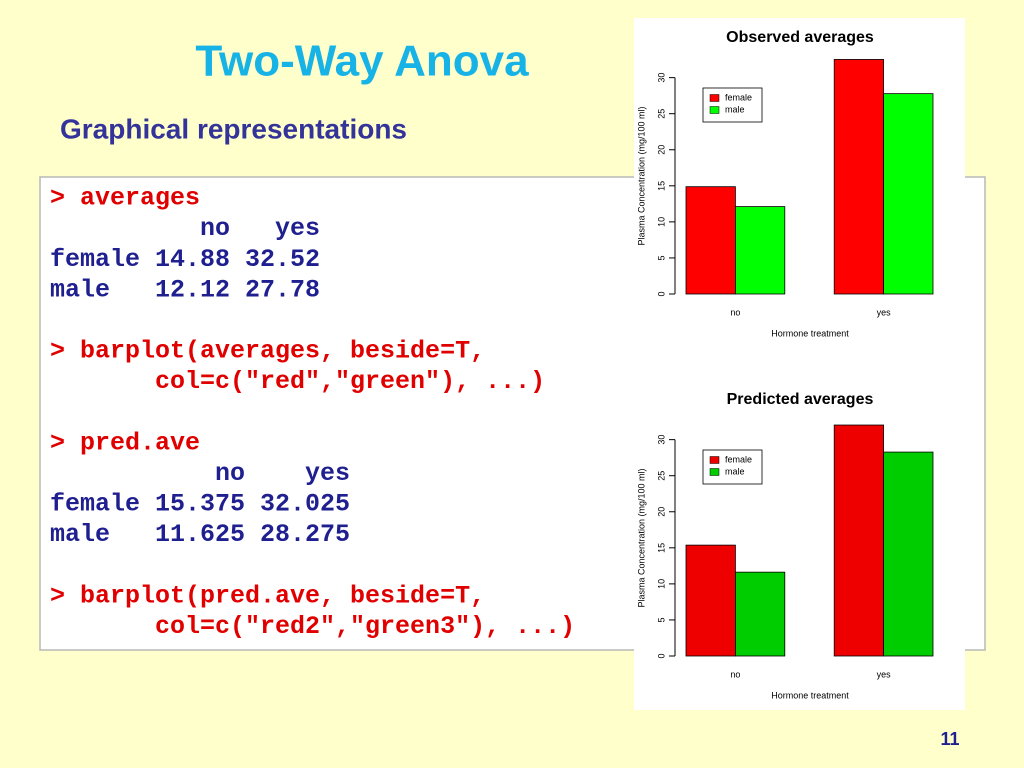  Describe the element at coordinates (200, 504) in the screenshot. I see `code-line: female 15.375 32.025` at that location.